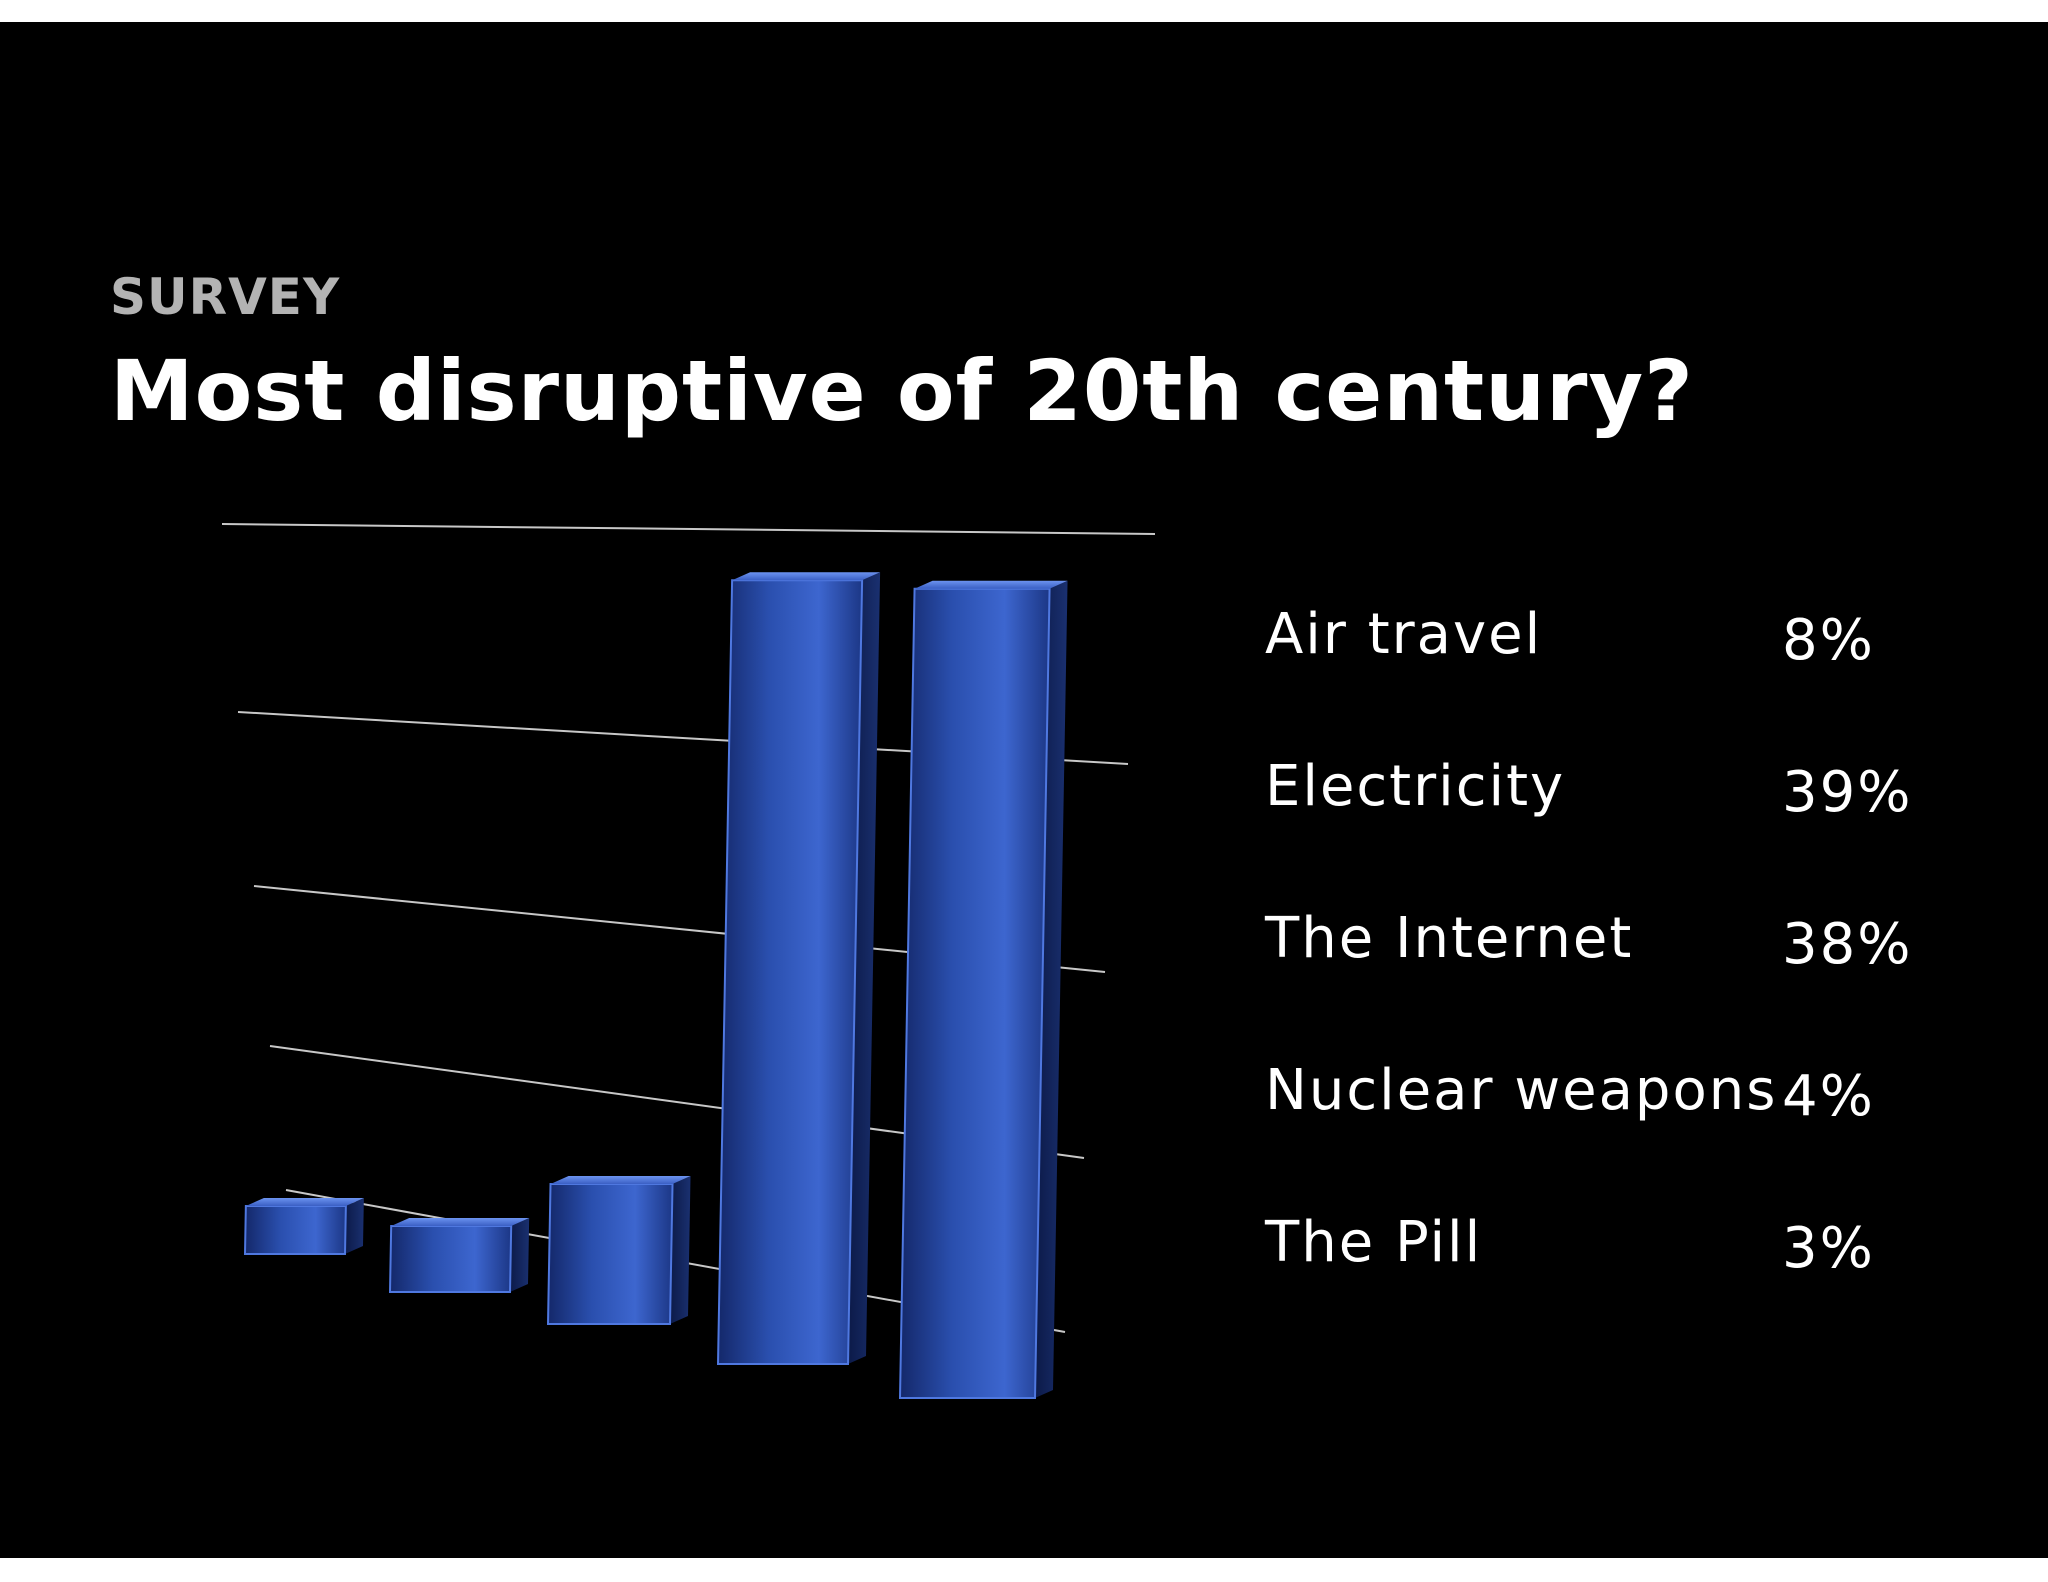 This screenshot has height=1582, width=2048. What do you see at coordinates (1521, 1090) in the screenshot?
I see `legend-label: Nuclear weapons` at bounding box center [1521, 1090].